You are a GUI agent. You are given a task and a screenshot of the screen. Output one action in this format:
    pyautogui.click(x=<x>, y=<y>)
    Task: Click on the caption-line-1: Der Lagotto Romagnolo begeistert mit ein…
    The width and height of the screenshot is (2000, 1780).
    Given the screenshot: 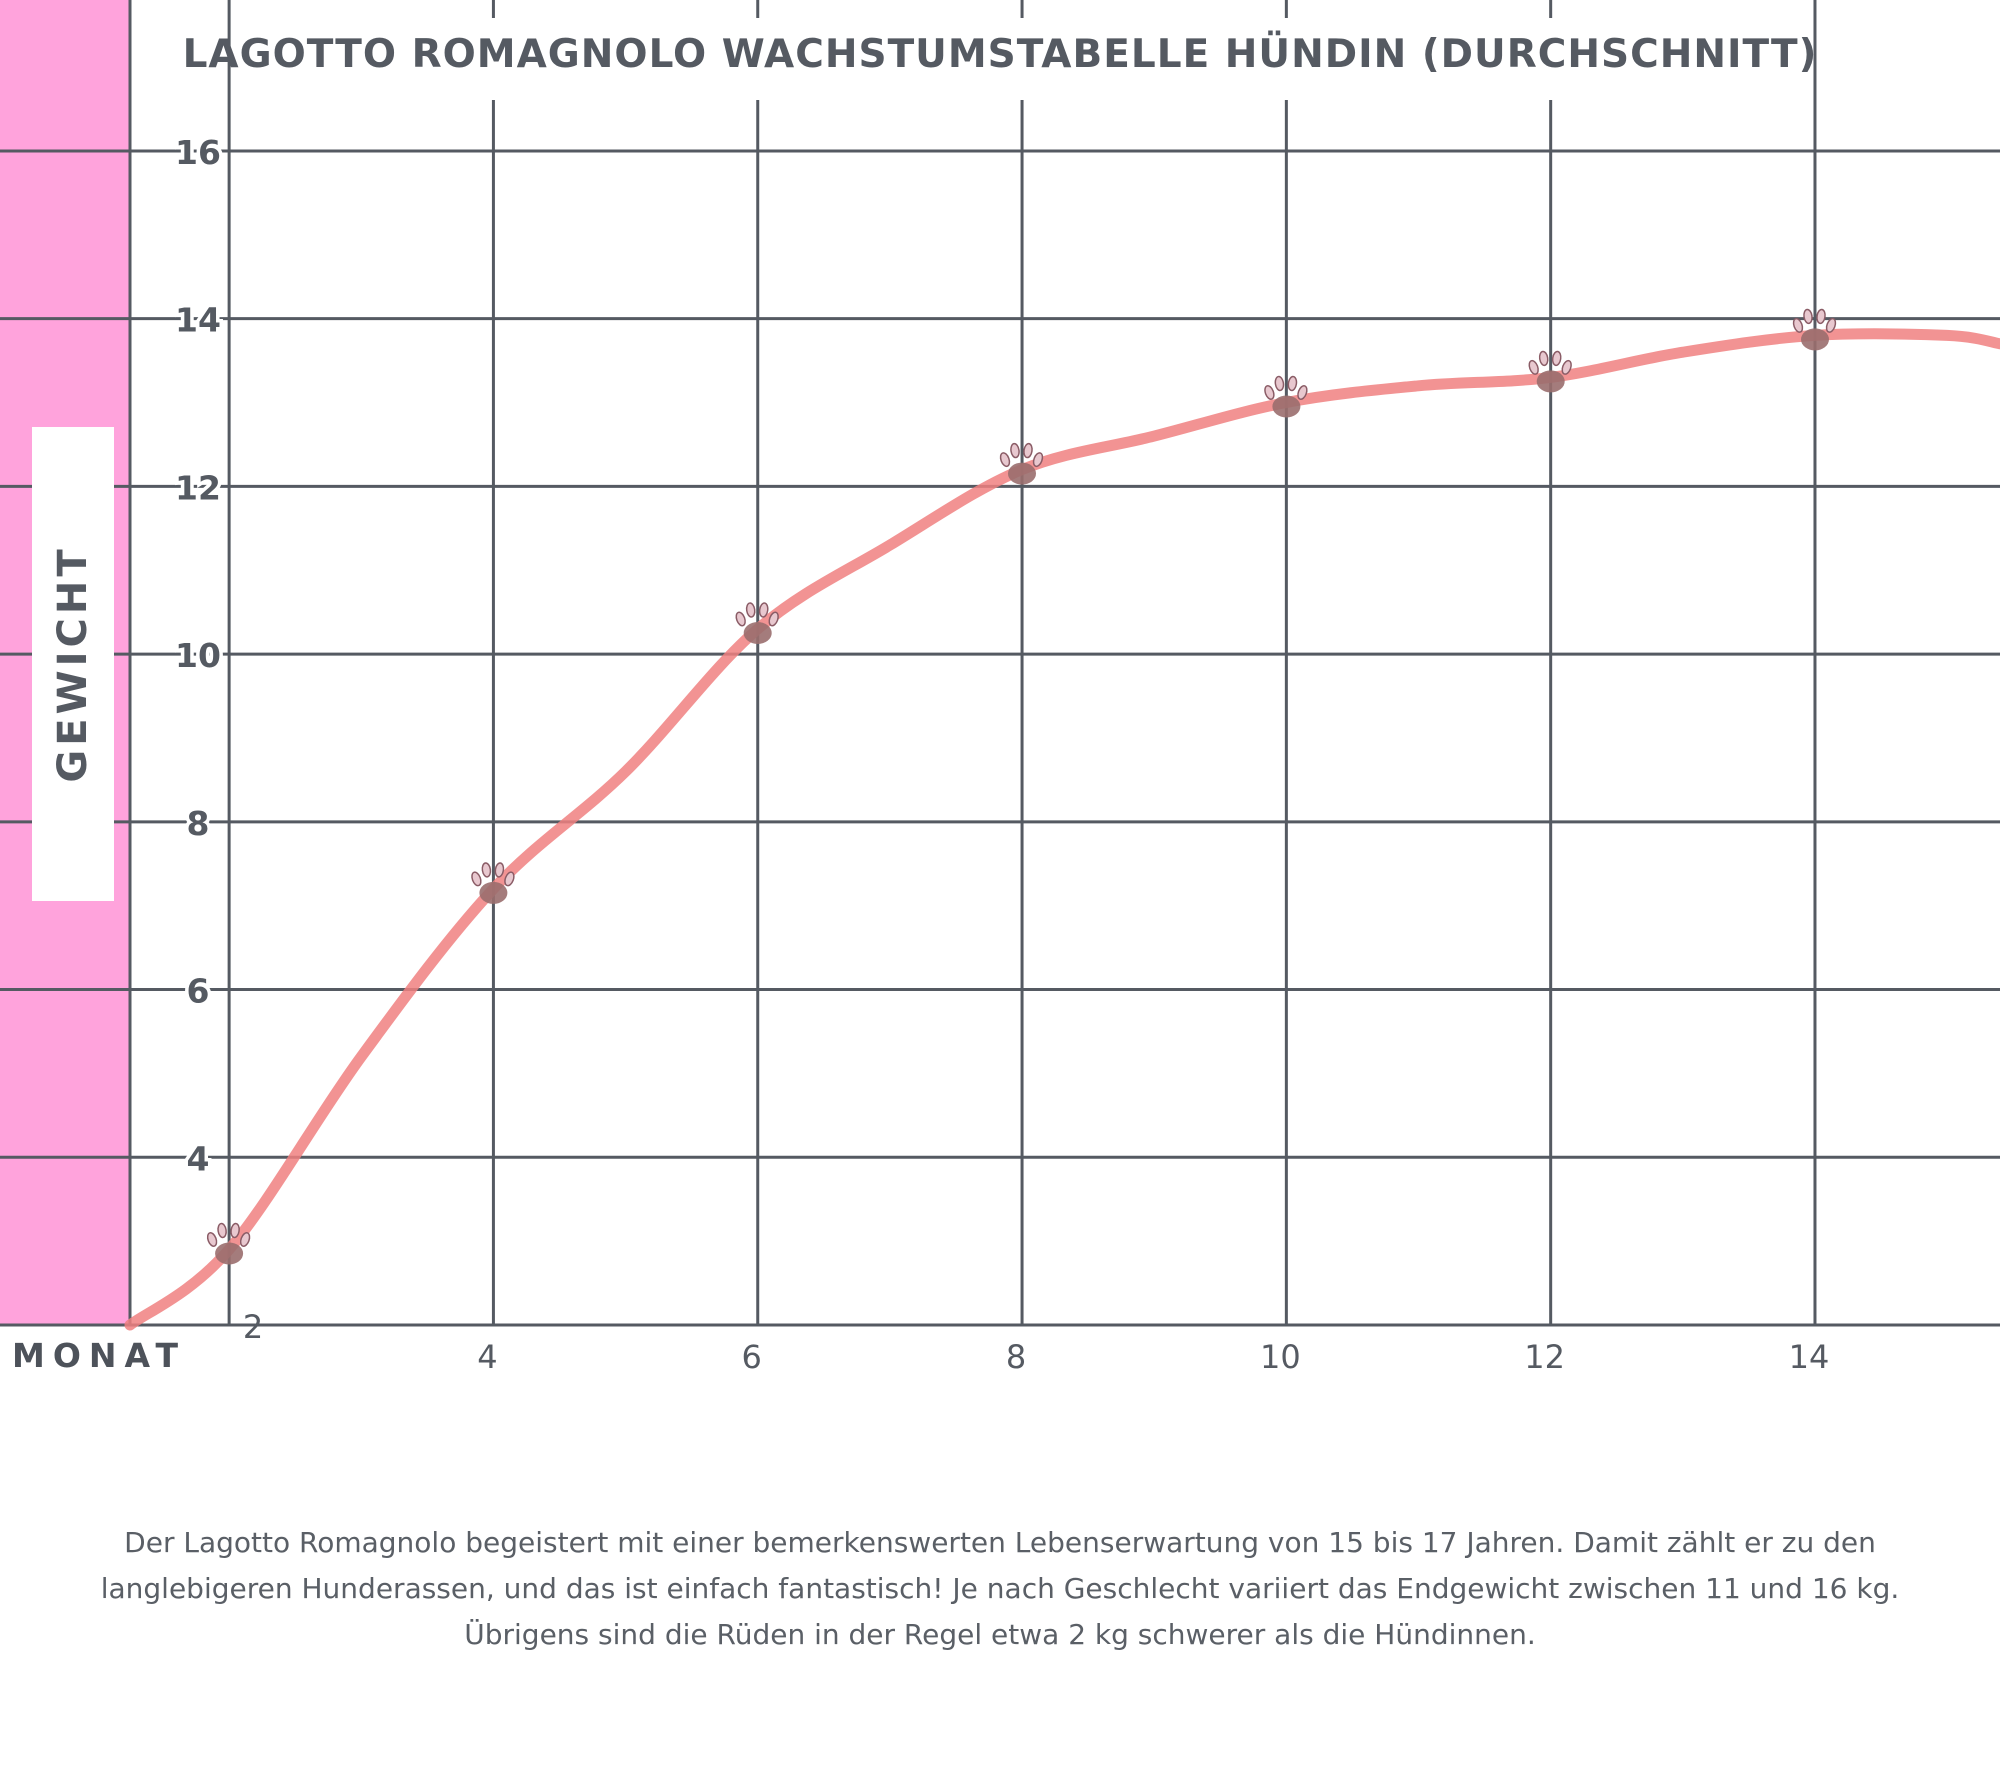 What is the action you would take?
    pyautogui.click(x=1000, y=1542)
    